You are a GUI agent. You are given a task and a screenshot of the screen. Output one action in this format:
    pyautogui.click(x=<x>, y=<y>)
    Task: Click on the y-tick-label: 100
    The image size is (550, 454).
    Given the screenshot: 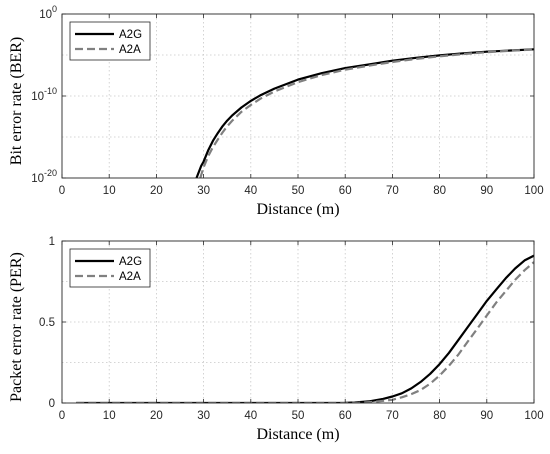 What is the action you would take?
    pyautogui.click(x=48, y=12)
    